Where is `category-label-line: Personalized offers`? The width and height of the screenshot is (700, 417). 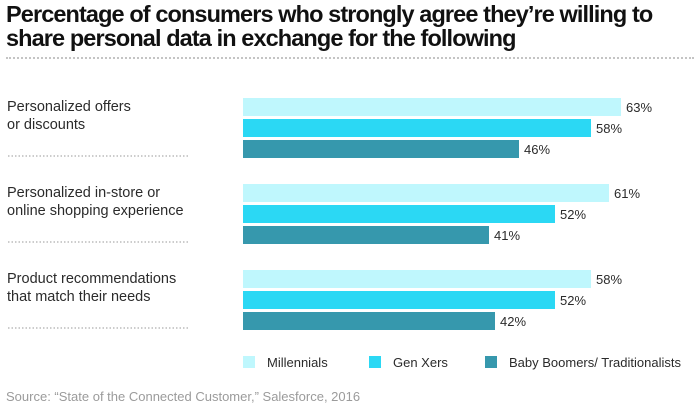 category-label-line: Personalized offers is located at coordinates (69, 107).